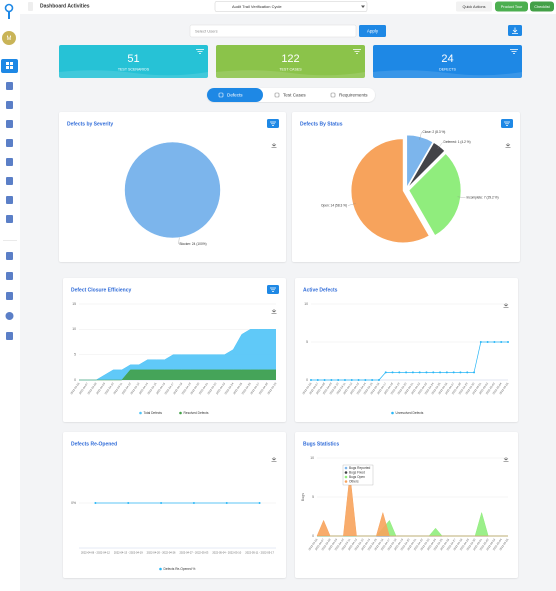 This screenshot has height=591, width=556. I want to click on stat-card, so click(290, 61).